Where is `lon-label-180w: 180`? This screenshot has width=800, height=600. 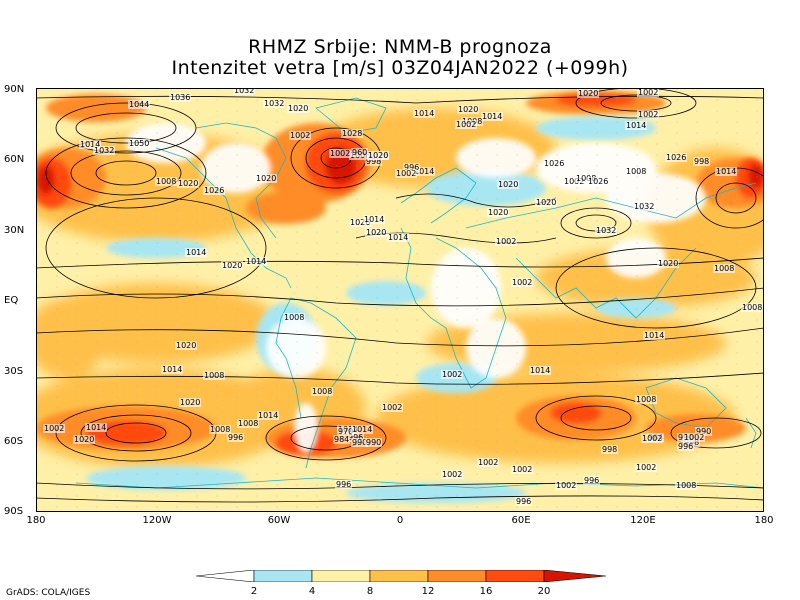
lon-label-180w: 180 is located at coordinates (36, 520).